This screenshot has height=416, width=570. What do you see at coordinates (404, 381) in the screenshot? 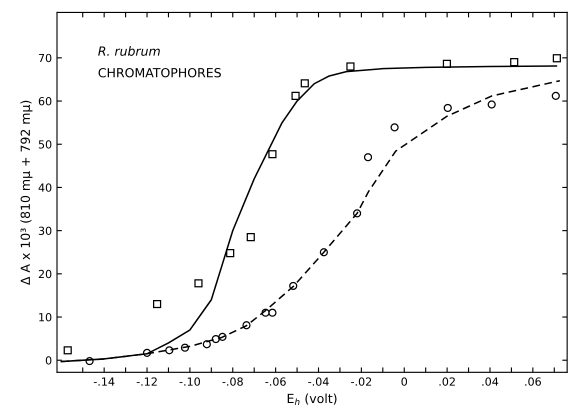
I see `x-tick-label: 0` at bounding box center [404, 381].